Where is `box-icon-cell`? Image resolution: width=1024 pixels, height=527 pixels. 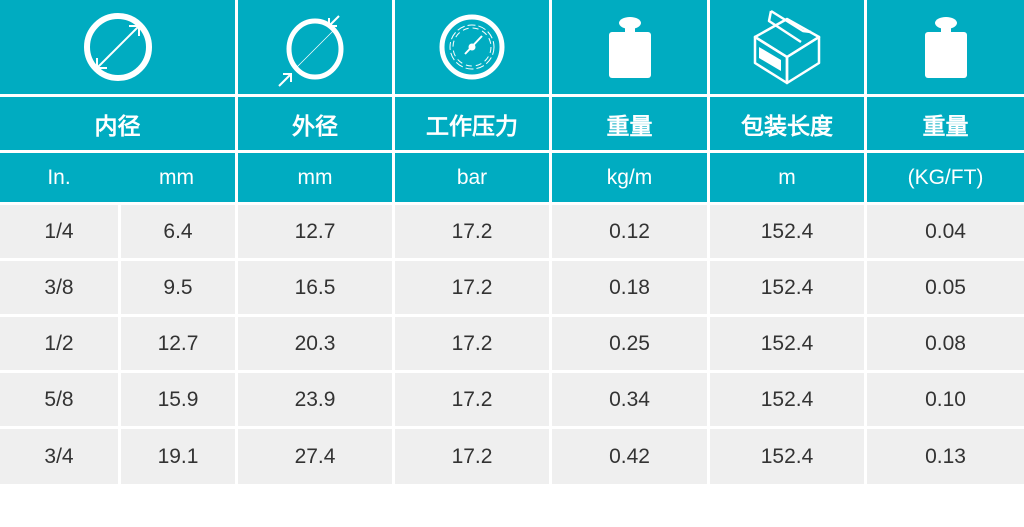
box-icon-cell is located at coordinates (787, 47).